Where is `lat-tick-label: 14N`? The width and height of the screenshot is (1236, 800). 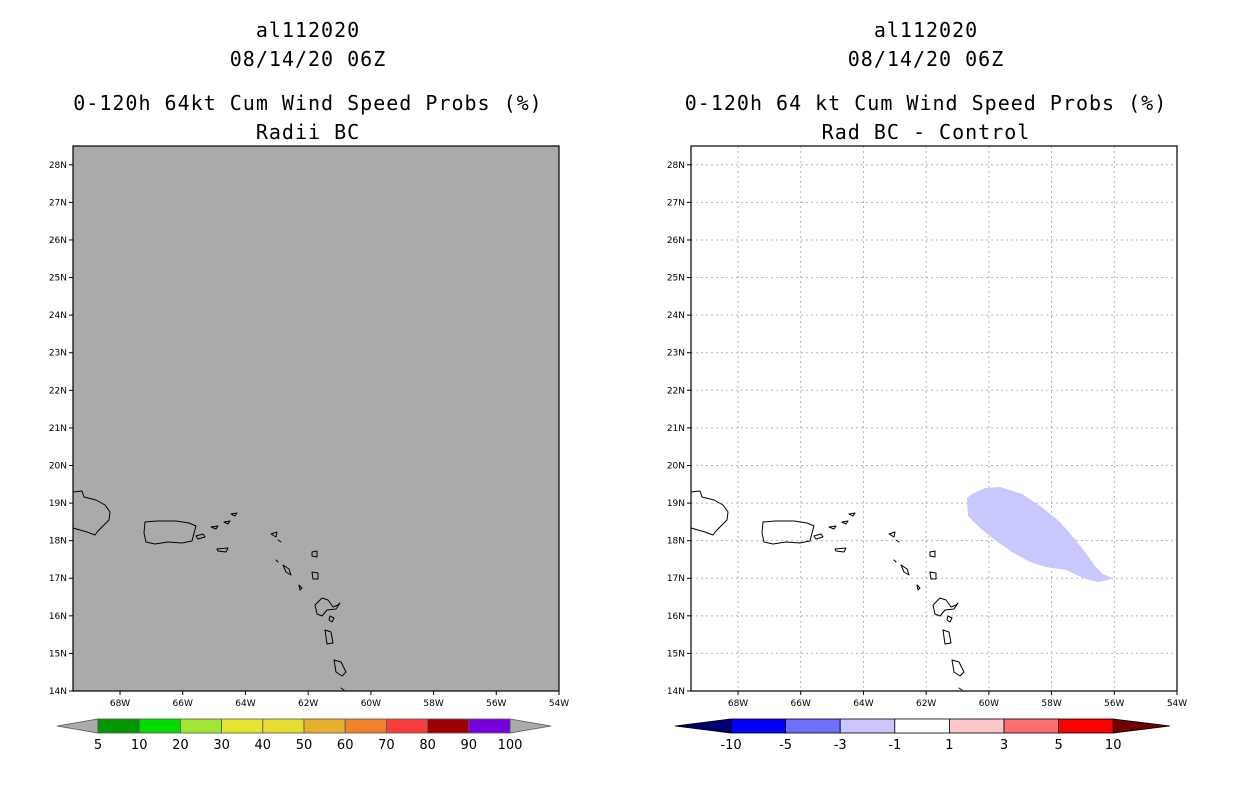
lat-tick-label: 14N is located at coordinates (676, 692).